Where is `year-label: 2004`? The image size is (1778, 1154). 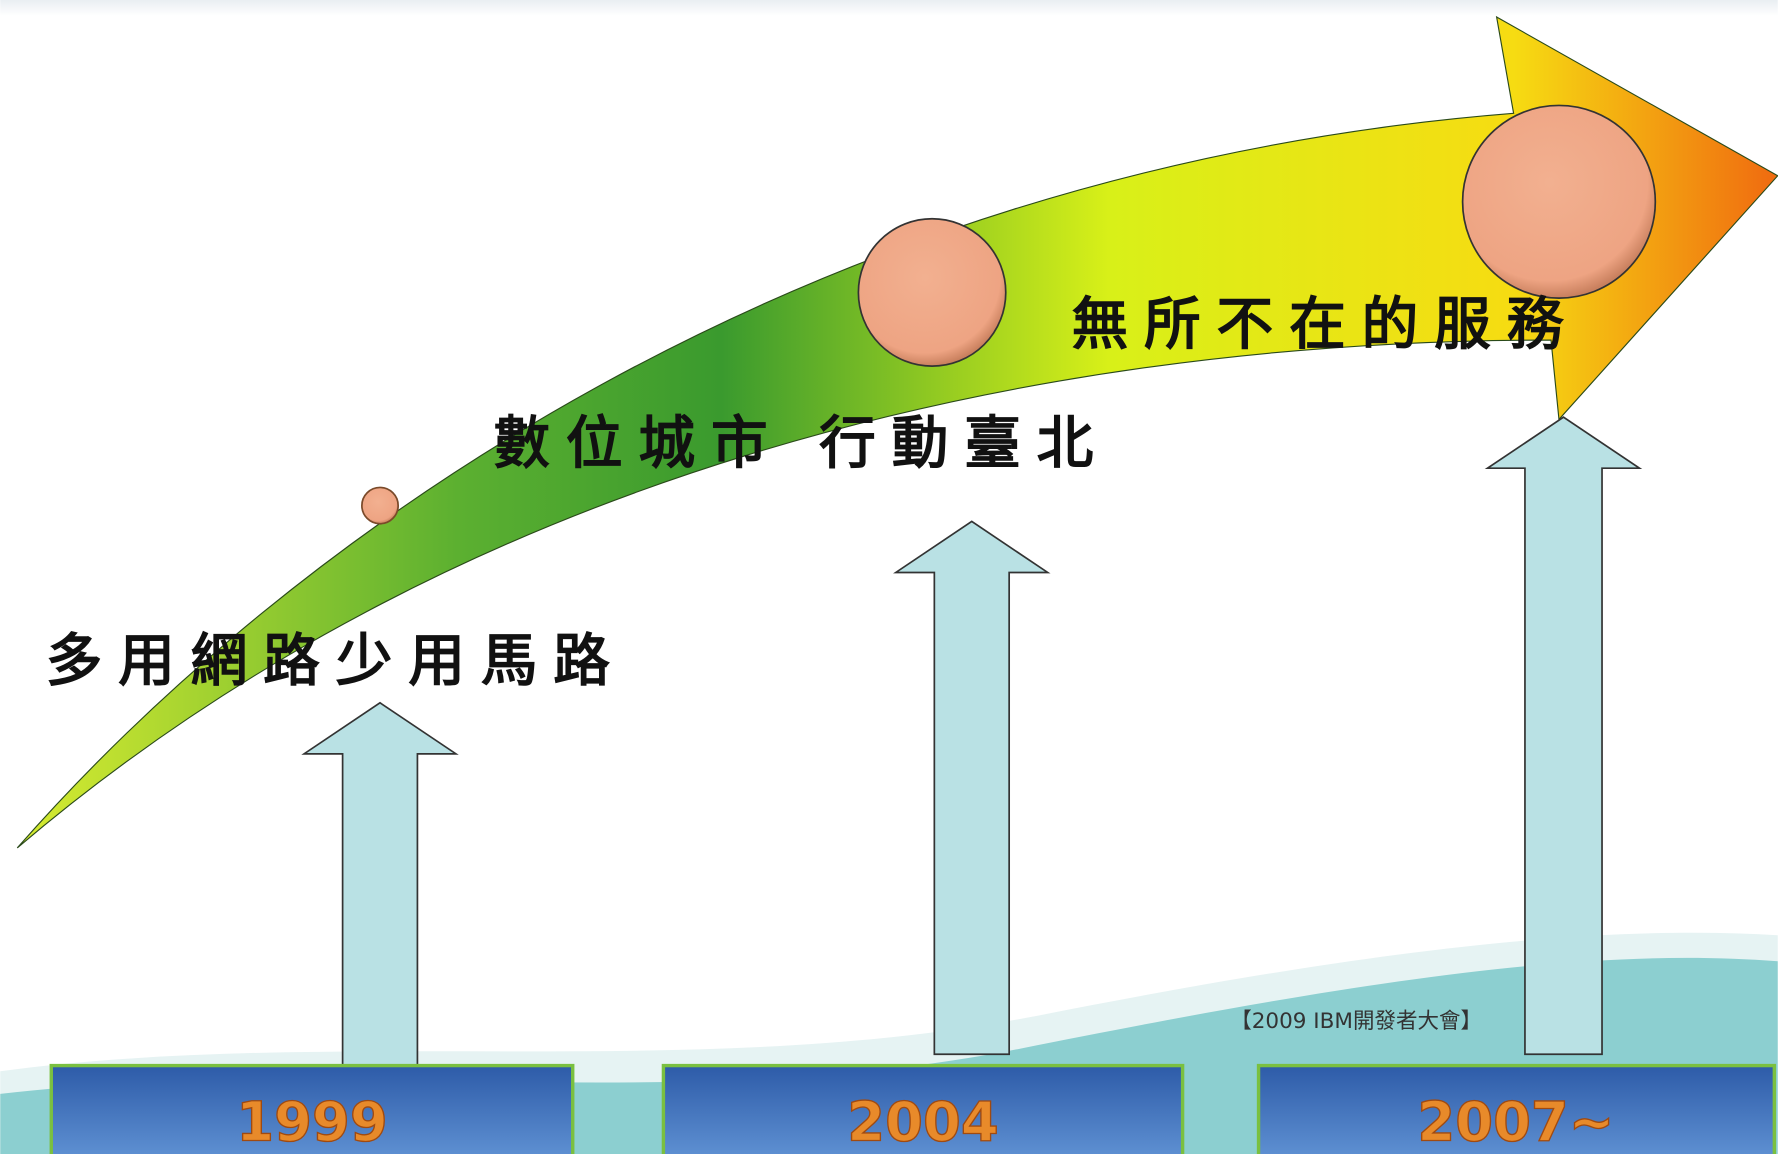
year-label: 2004 is located at coordinates (922, 1121).